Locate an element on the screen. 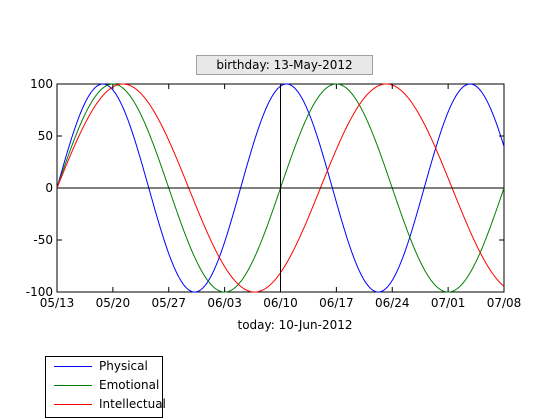 The image size is (560, 420). x-tick-label: 06/17 is located at coordinates (336, 303).